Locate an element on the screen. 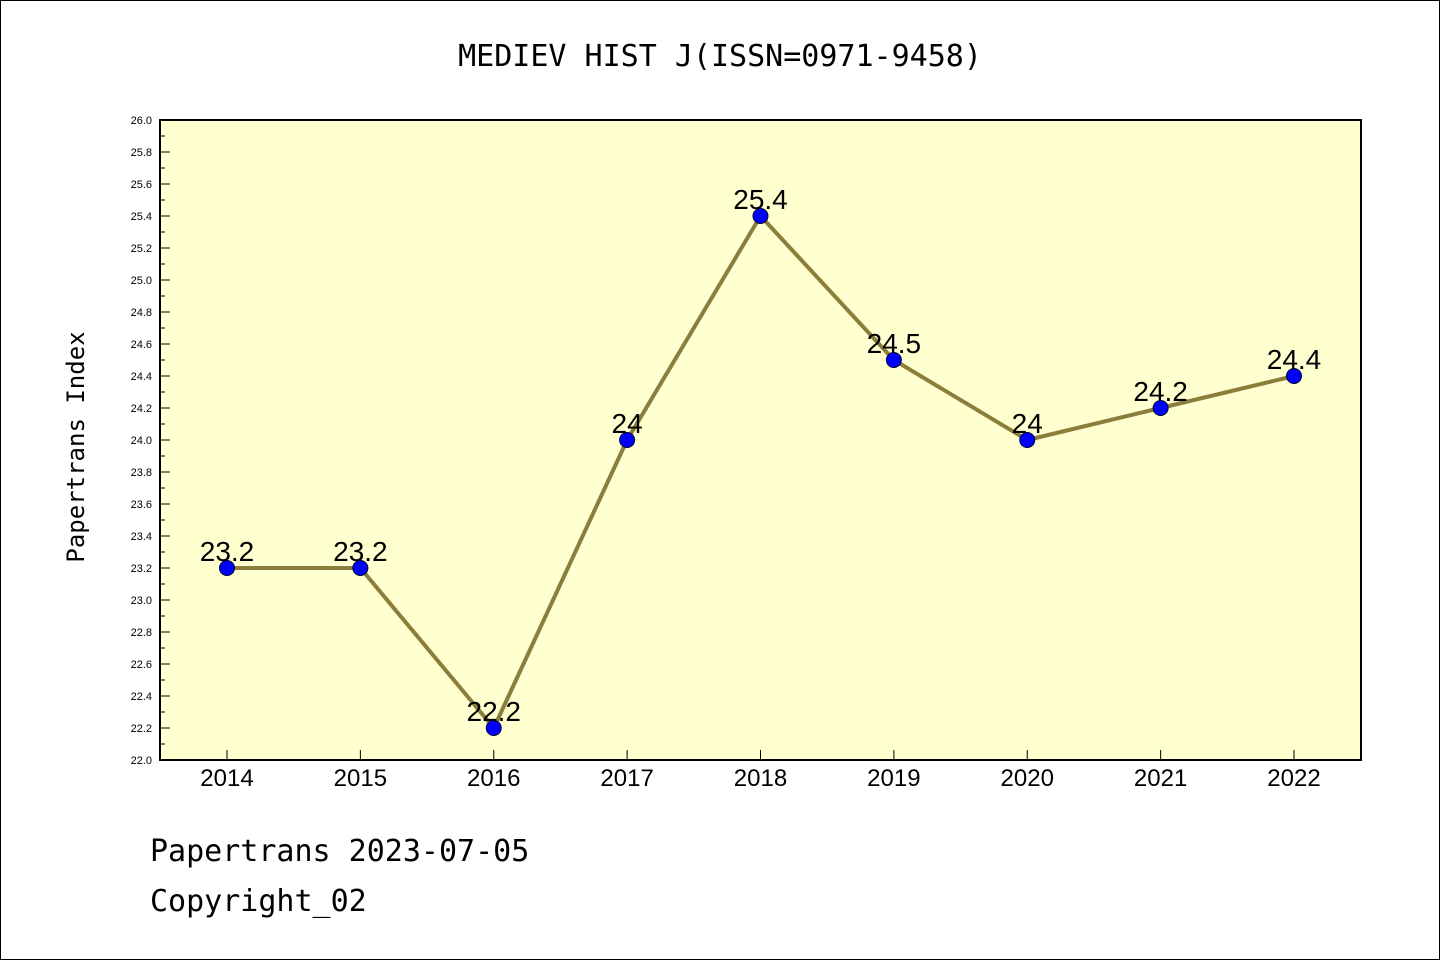 The width and height of the screenshot is (1440, 960). y-tick-label: 22.8 is located at coordinates (141, 633).